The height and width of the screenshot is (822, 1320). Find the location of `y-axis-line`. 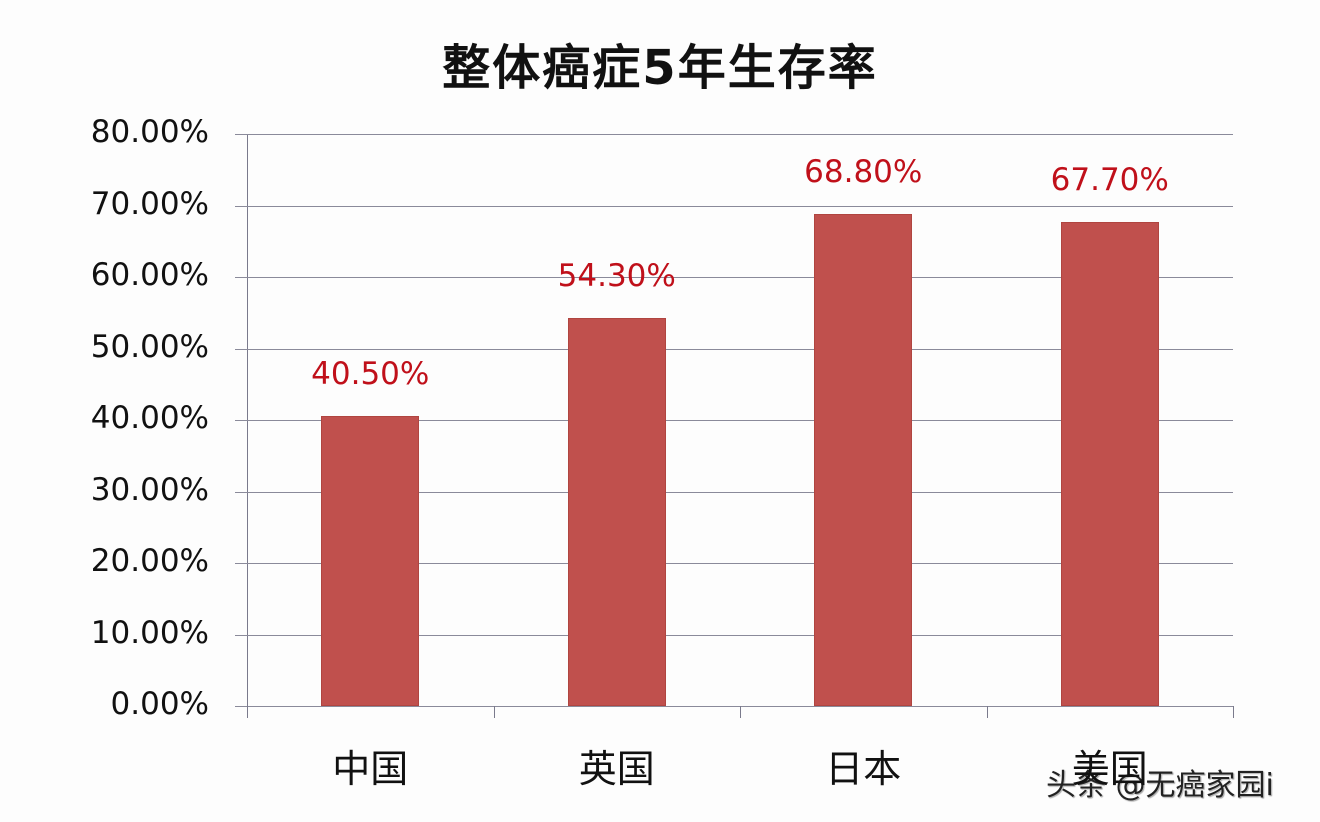

y-axis-line is located at coordinates (247, 425).